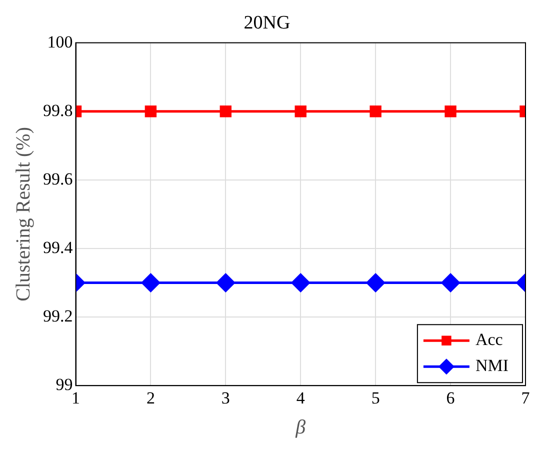  Describe the element at coordinates (58, 178) in the screenshot. I see `y-tick-label: 99.6` at that location.